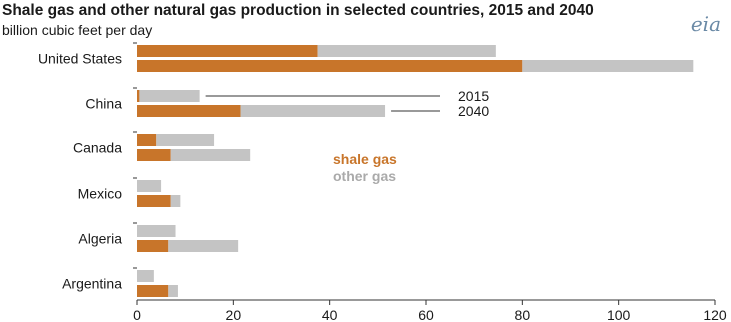  Describe the element at coordinates (97, 148) in the screenshot. I see `category-label: Canada` at that location.